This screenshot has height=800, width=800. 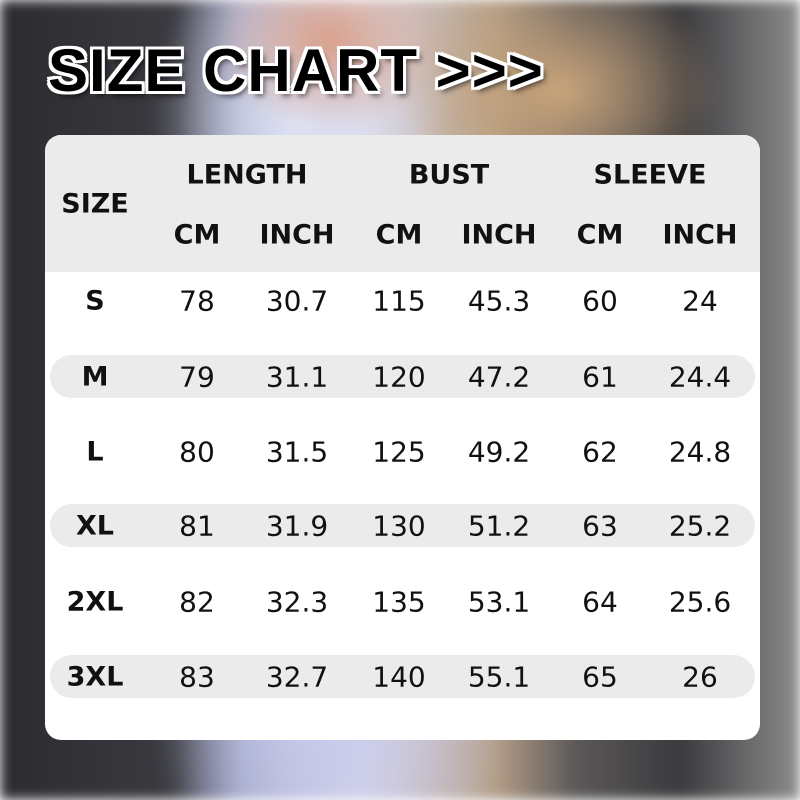 I want to click on group-header-sleeve: SLEEVE, so click(x=650, y=175).